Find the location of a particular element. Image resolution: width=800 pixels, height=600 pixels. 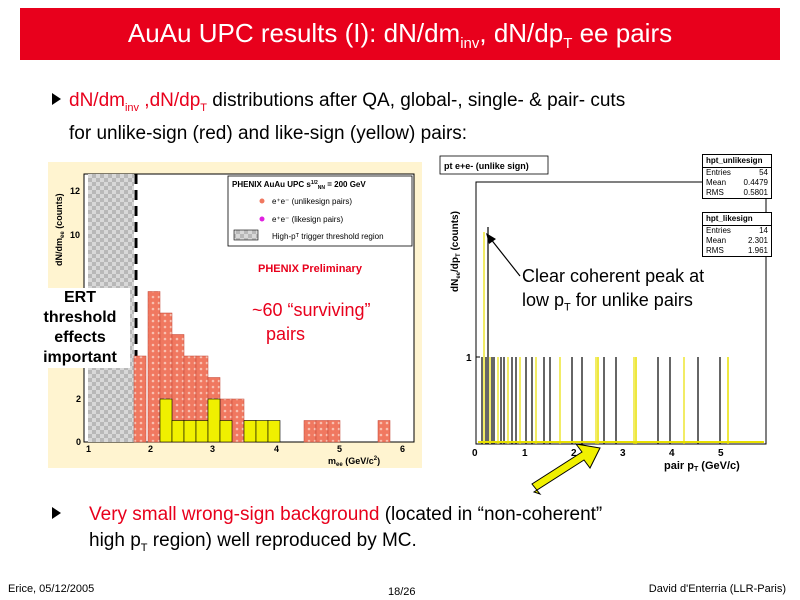

footer-right: David d'Enterria (LLR-Paris) is located at coordinates (717, 589).